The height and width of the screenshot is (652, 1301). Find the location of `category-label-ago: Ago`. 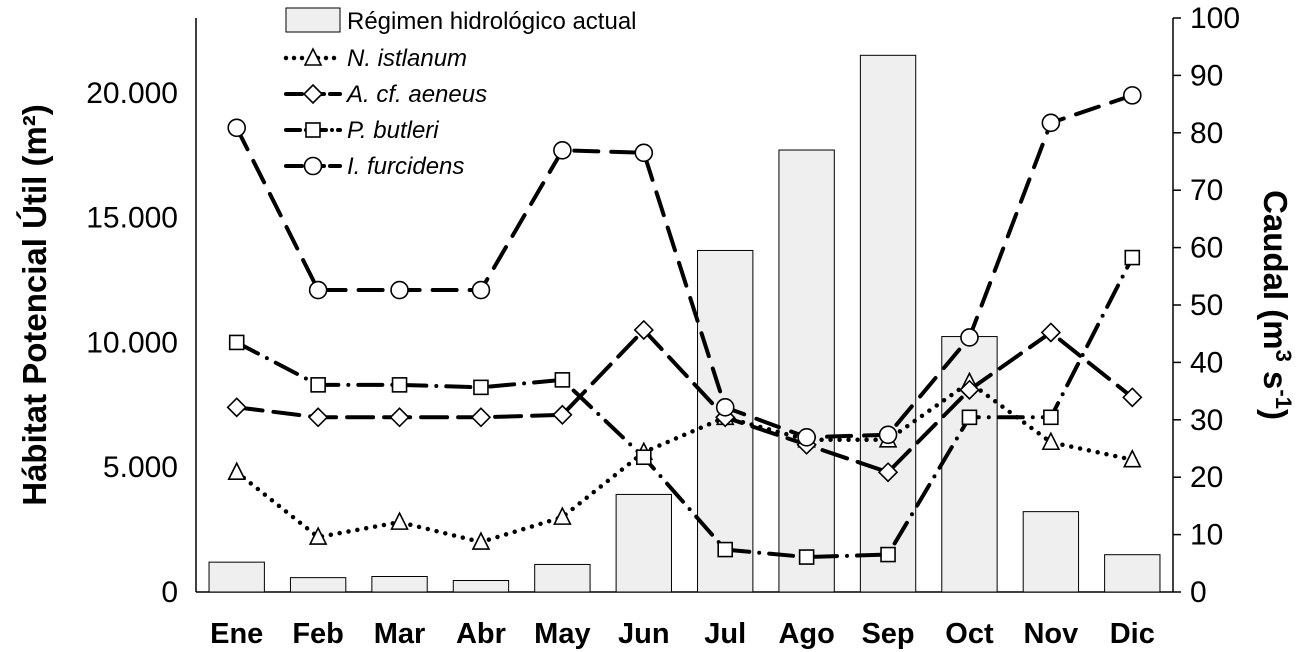

category-label-ago: Ago is located at coordinates (806, 634).